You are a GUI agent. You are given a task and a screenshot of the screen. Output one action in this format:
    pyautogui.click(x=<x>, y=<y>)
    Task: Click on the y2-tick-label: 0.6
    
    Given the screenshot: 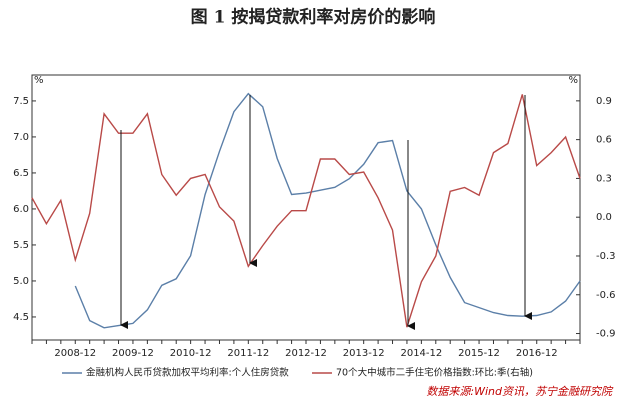 What is the action you would take?
    pyautogui.click(x=604, y=140)
    